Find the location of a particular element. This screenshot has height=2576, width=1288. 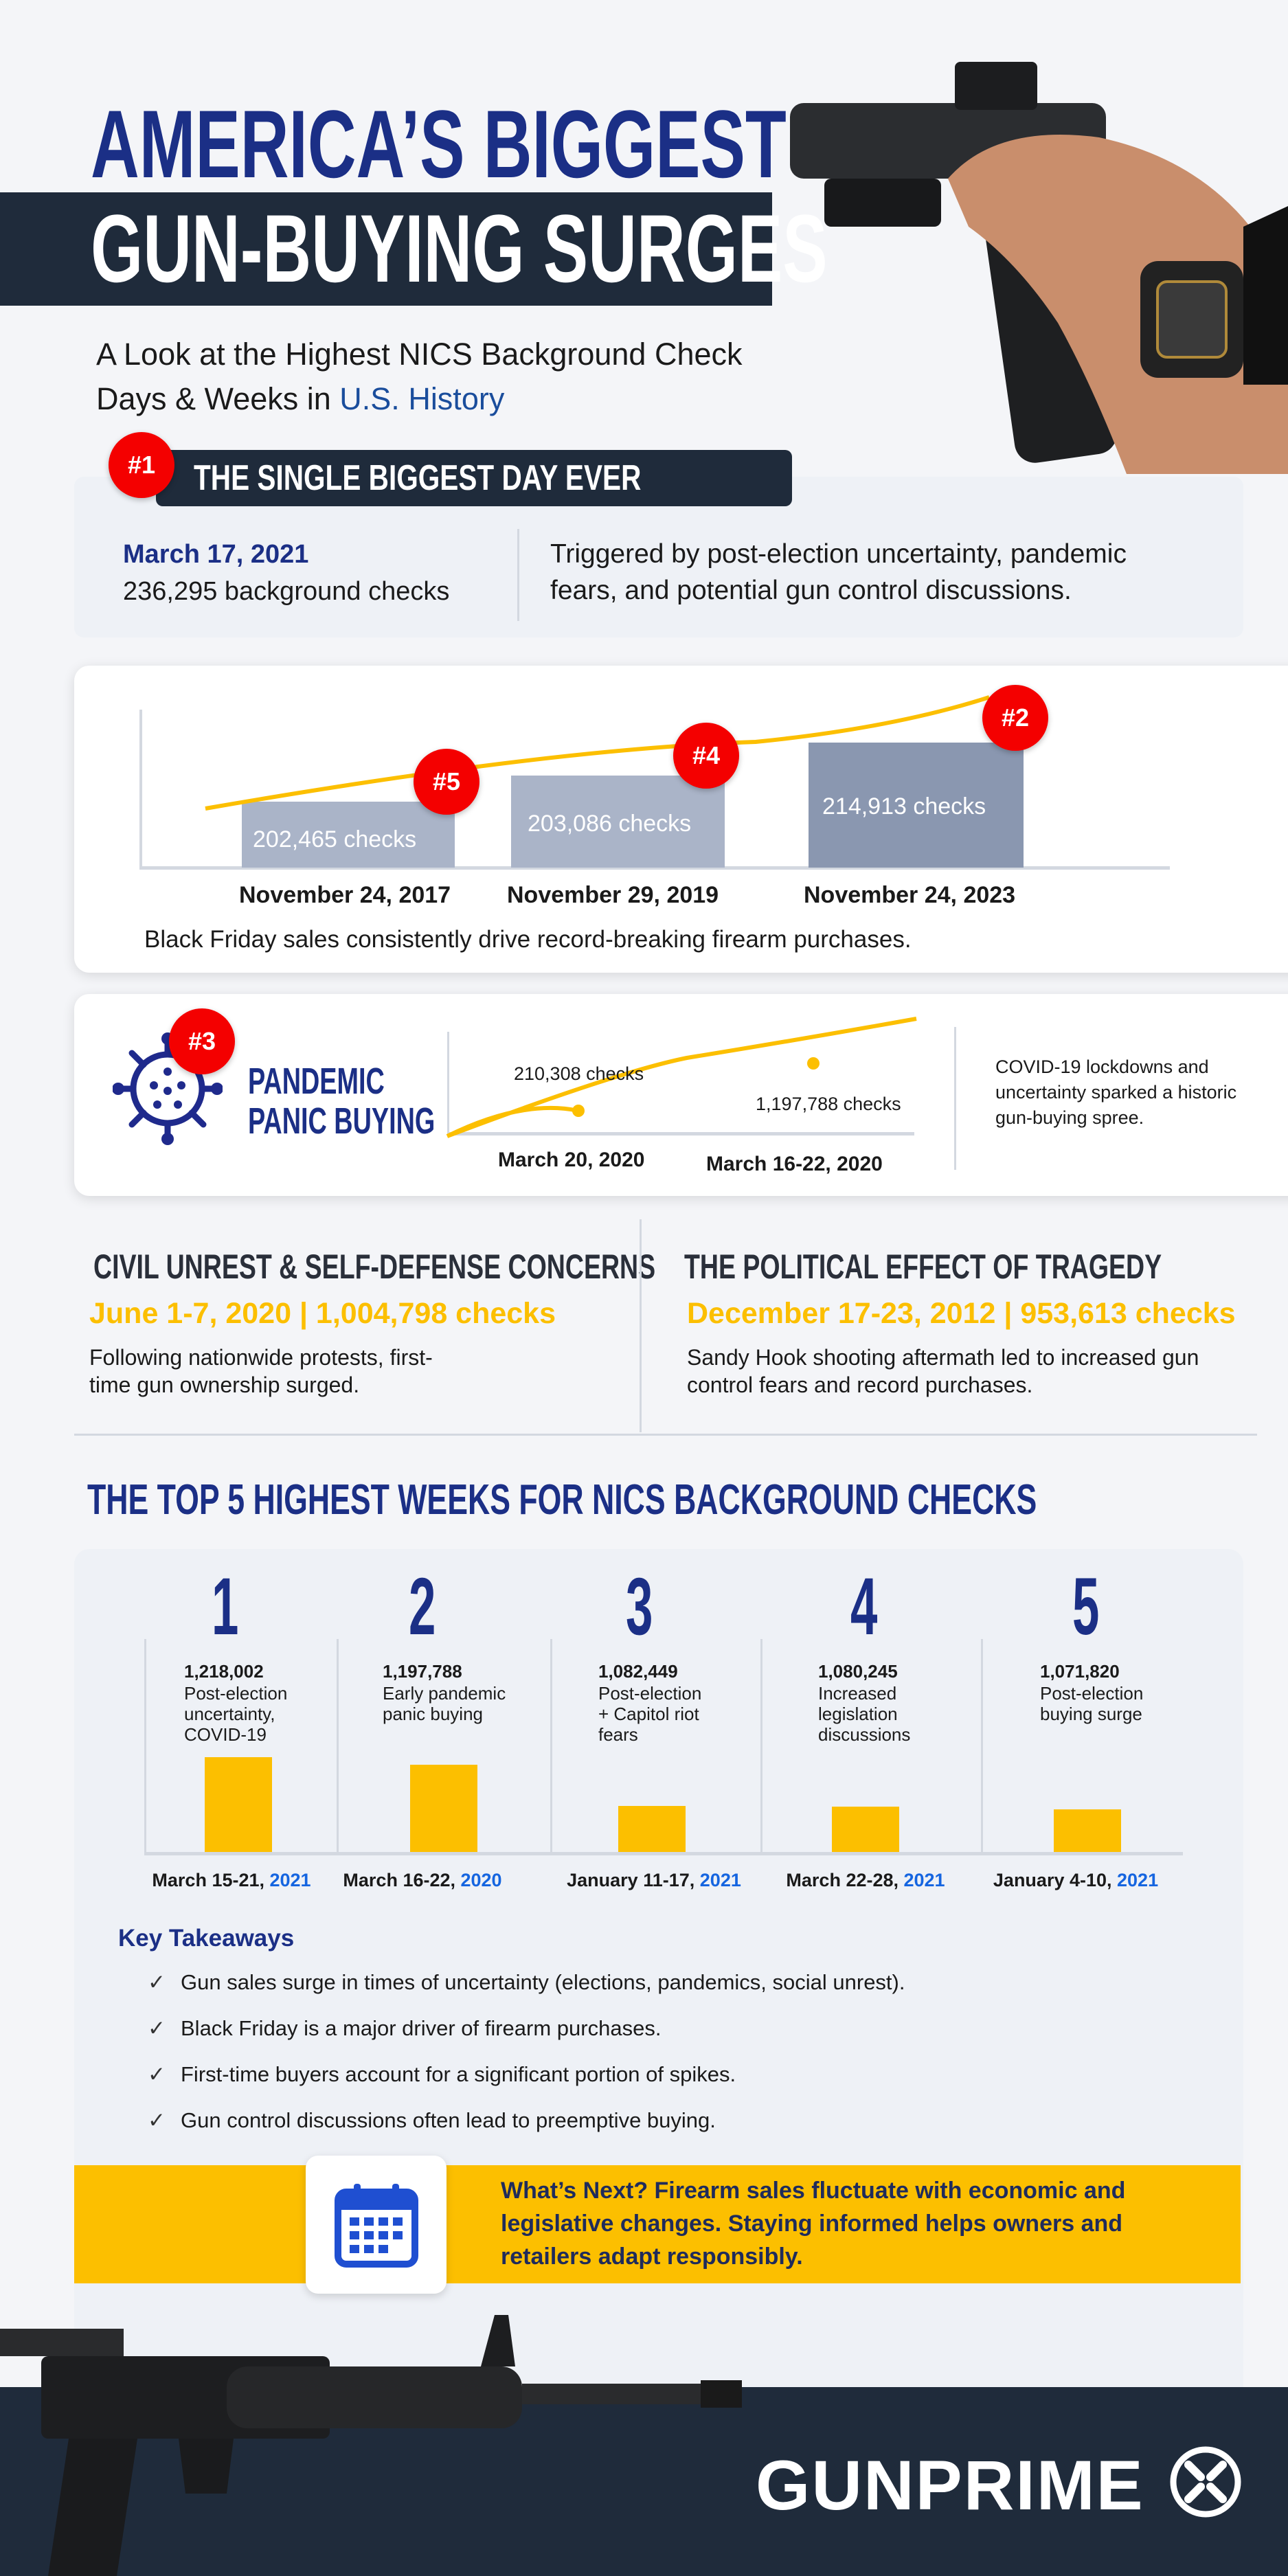

date-label: March 22-28, 2021 is located at coordinates (865, 1880).